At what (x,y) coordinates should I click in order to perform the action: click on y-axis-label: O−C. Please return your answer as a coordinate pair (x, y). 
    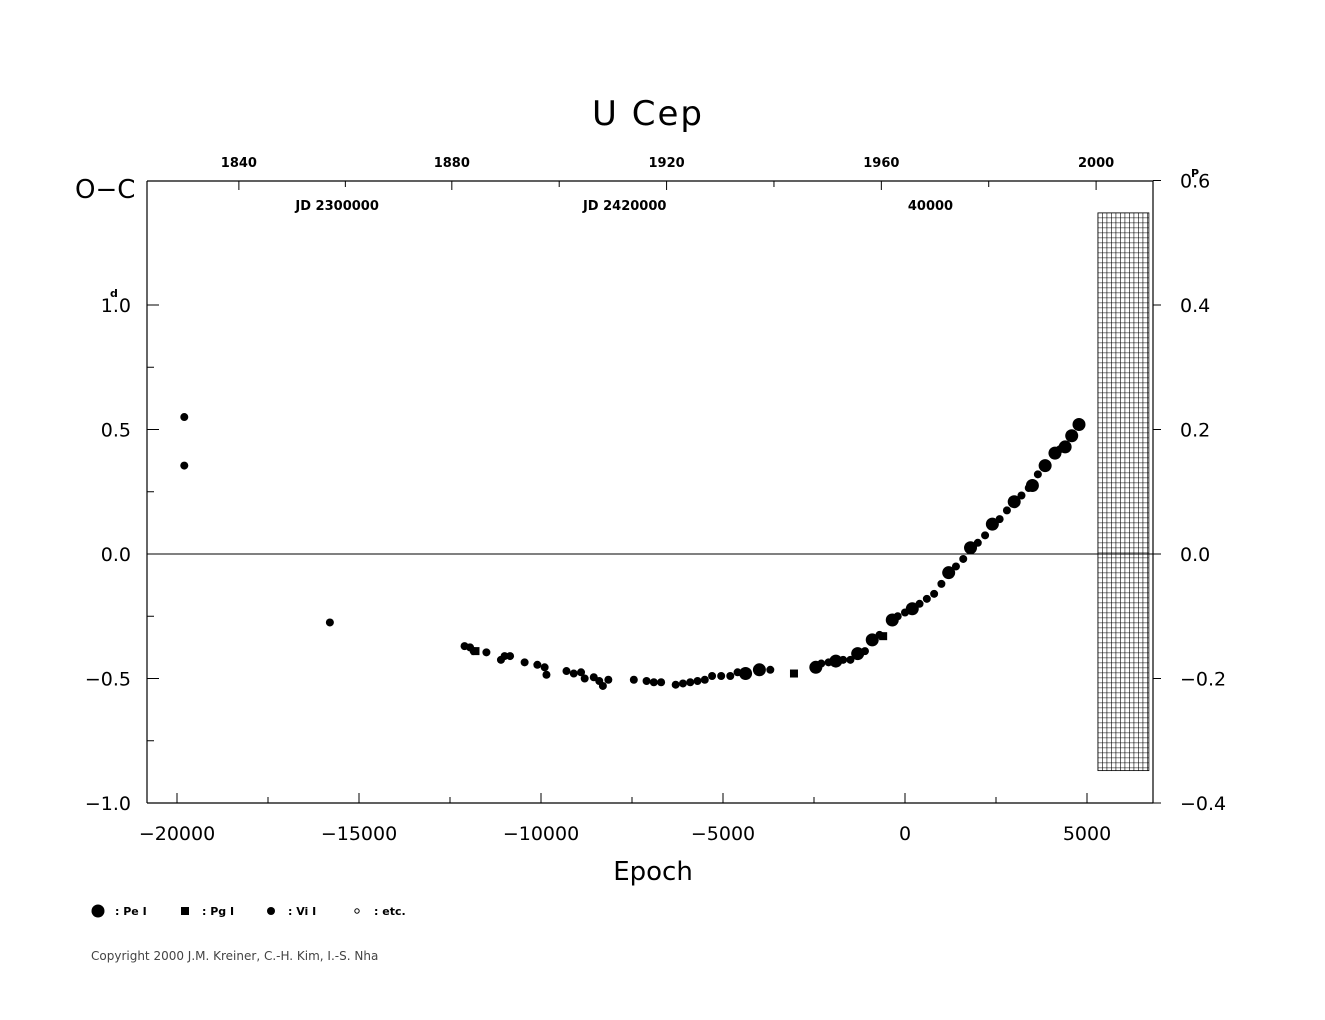
    Looking at the image, I should click on (105, 190).